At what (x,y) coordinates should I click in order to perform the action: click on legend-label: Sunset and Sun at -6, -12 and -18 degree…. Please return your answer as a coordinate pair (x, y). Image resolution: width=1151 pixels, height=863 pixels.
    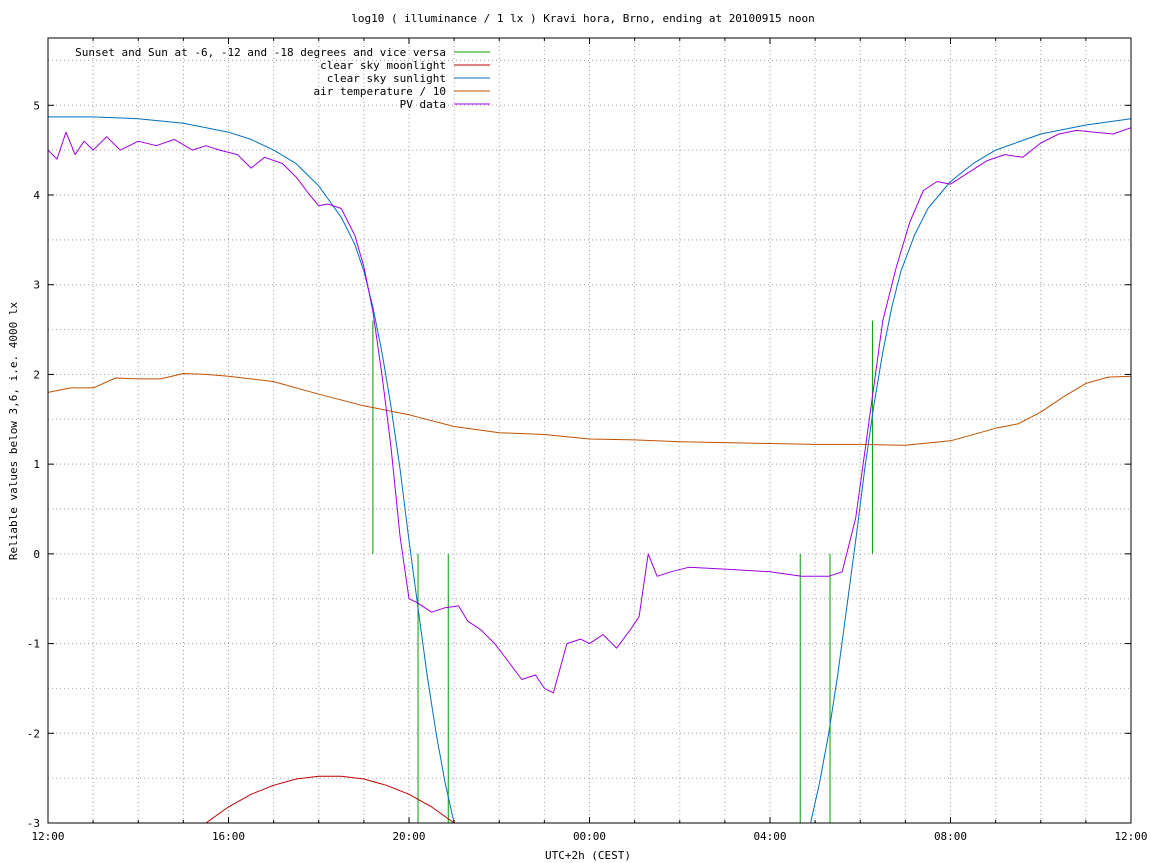
    Looking at the image, I should click on (260, 52).